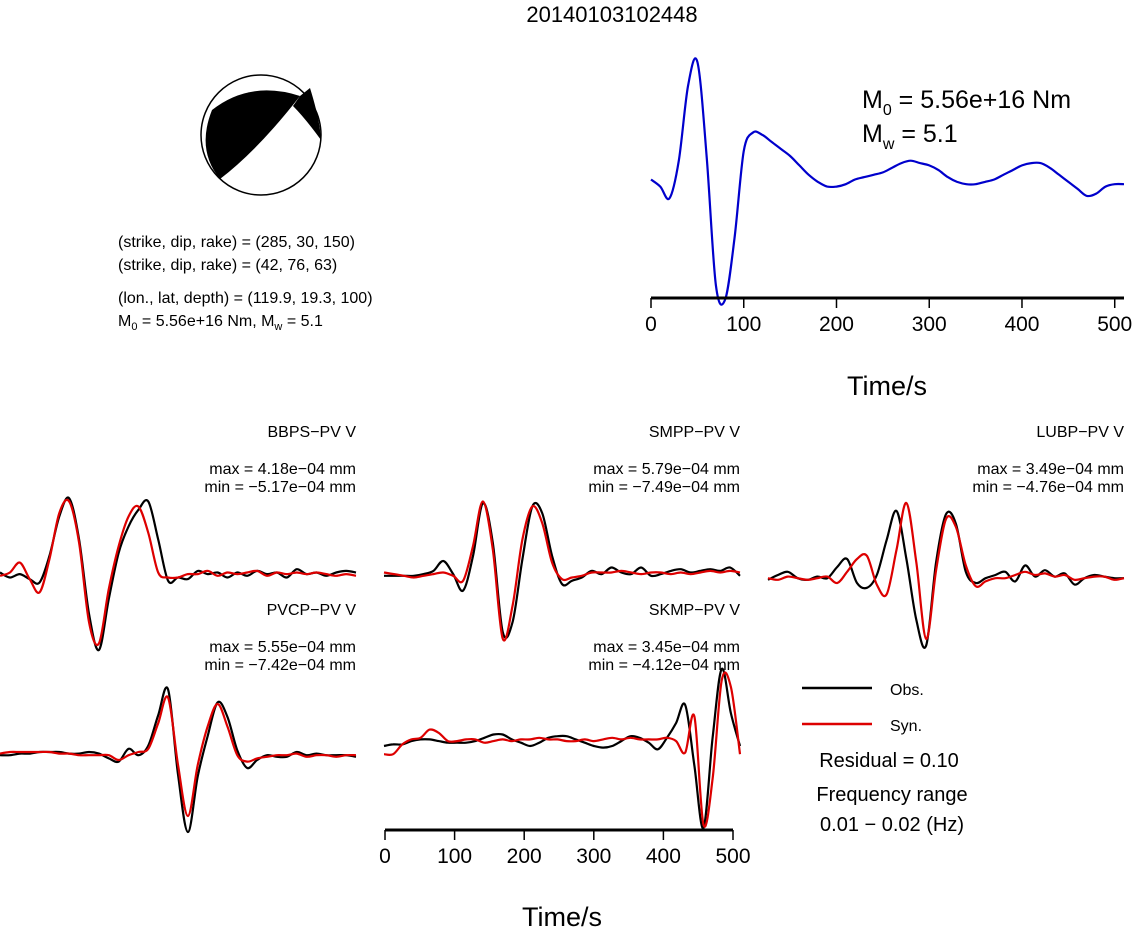  I want to click on stf-m0-value: = 5.56e+16 Nm, so click(981, 100).